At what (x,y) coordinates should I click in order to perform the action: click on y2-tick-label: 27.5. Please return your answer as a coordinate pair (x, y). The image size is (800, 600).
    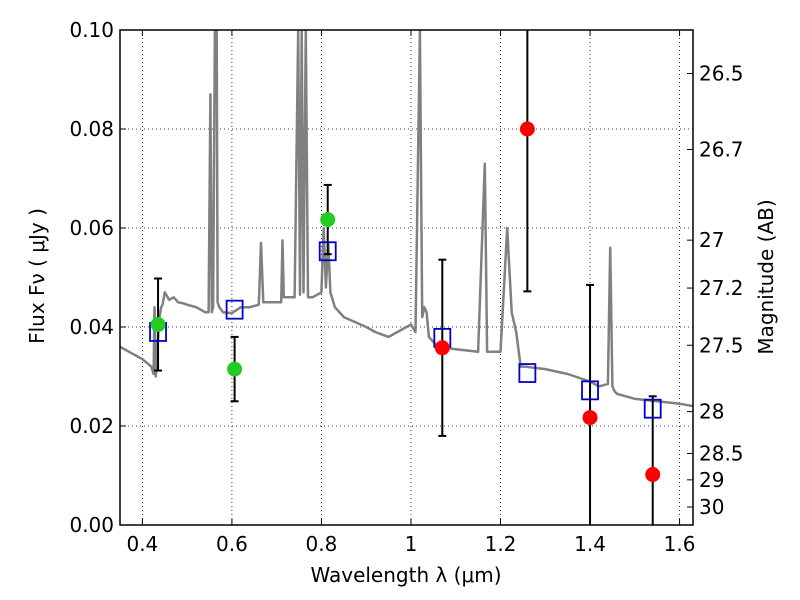
    Looking at the image, I should click on (721, 345).